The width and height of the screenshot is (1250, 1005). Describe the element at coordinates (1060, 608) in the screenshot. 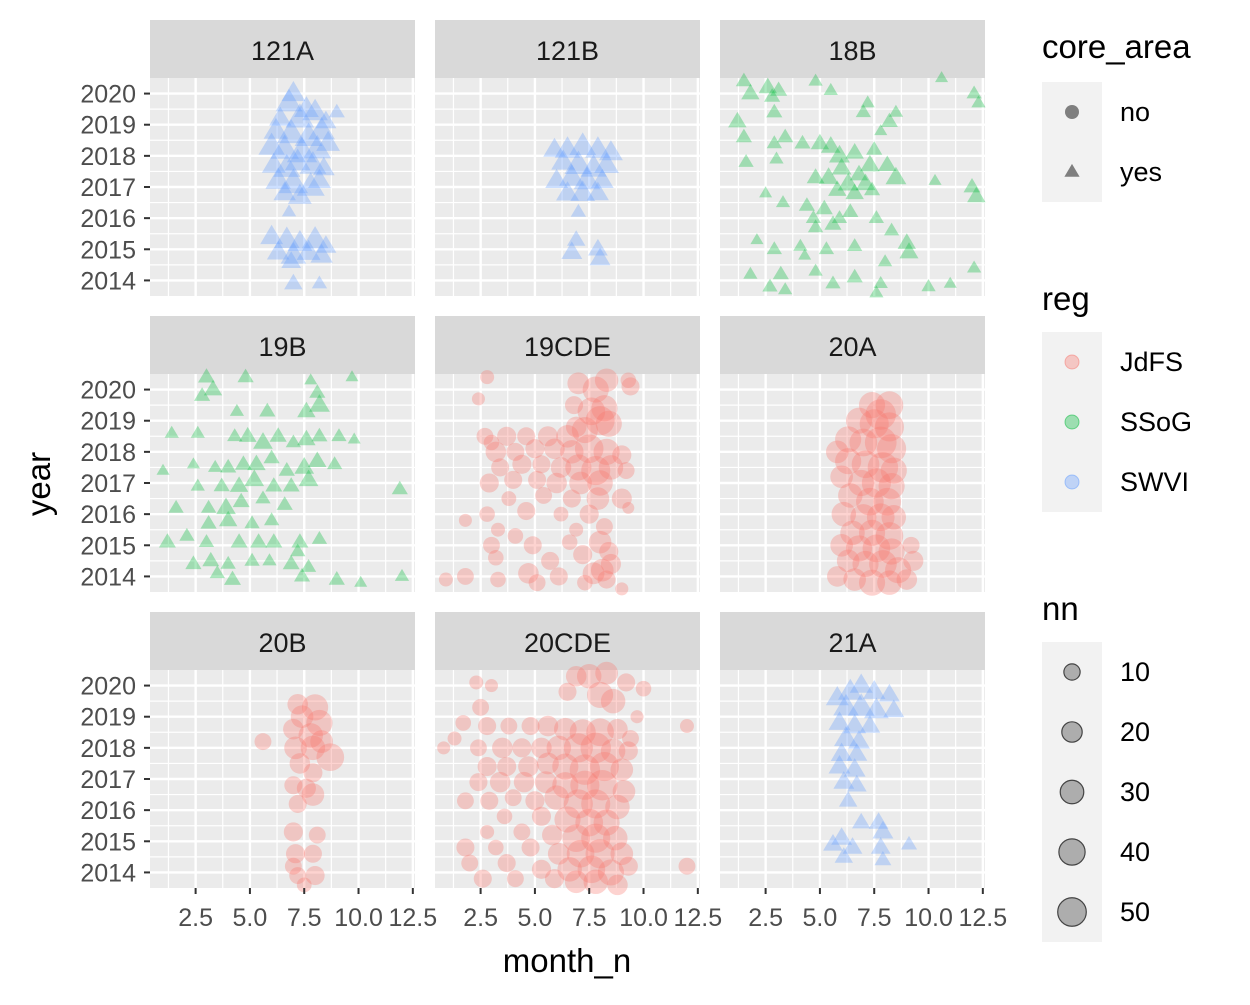

I see `legend-title: nn` at that location.